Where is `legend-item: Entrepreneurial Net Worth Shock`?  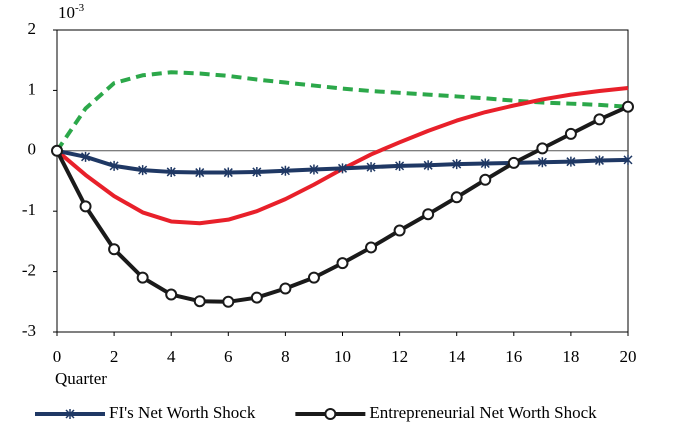
legend-item: Entrepreneurial Net Worth Shock is located at coordinates (446, 412).